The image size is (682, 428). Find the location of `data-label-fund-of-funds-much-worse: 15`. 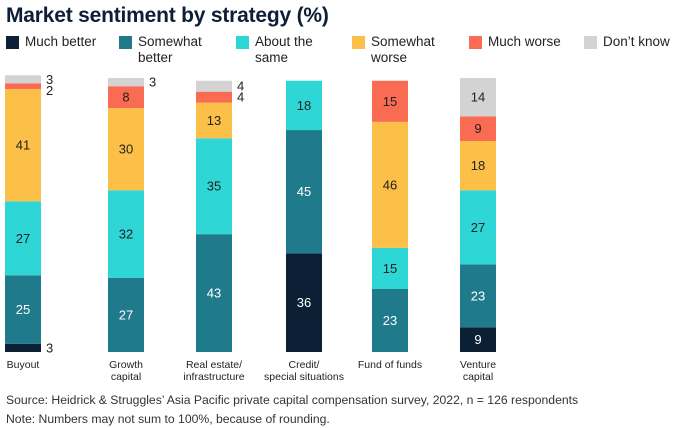

data-label-fund-of-funds-much-worse: 15 is located at coordinates (390, 101).